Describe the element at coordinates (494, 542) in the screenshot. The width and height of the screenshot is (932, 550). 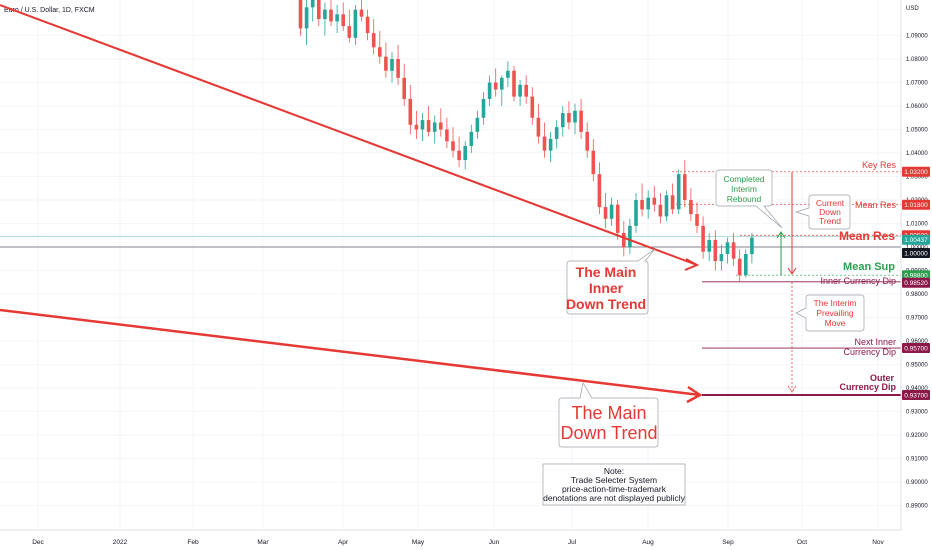
I see `x-tick-label: Jun` at that location.